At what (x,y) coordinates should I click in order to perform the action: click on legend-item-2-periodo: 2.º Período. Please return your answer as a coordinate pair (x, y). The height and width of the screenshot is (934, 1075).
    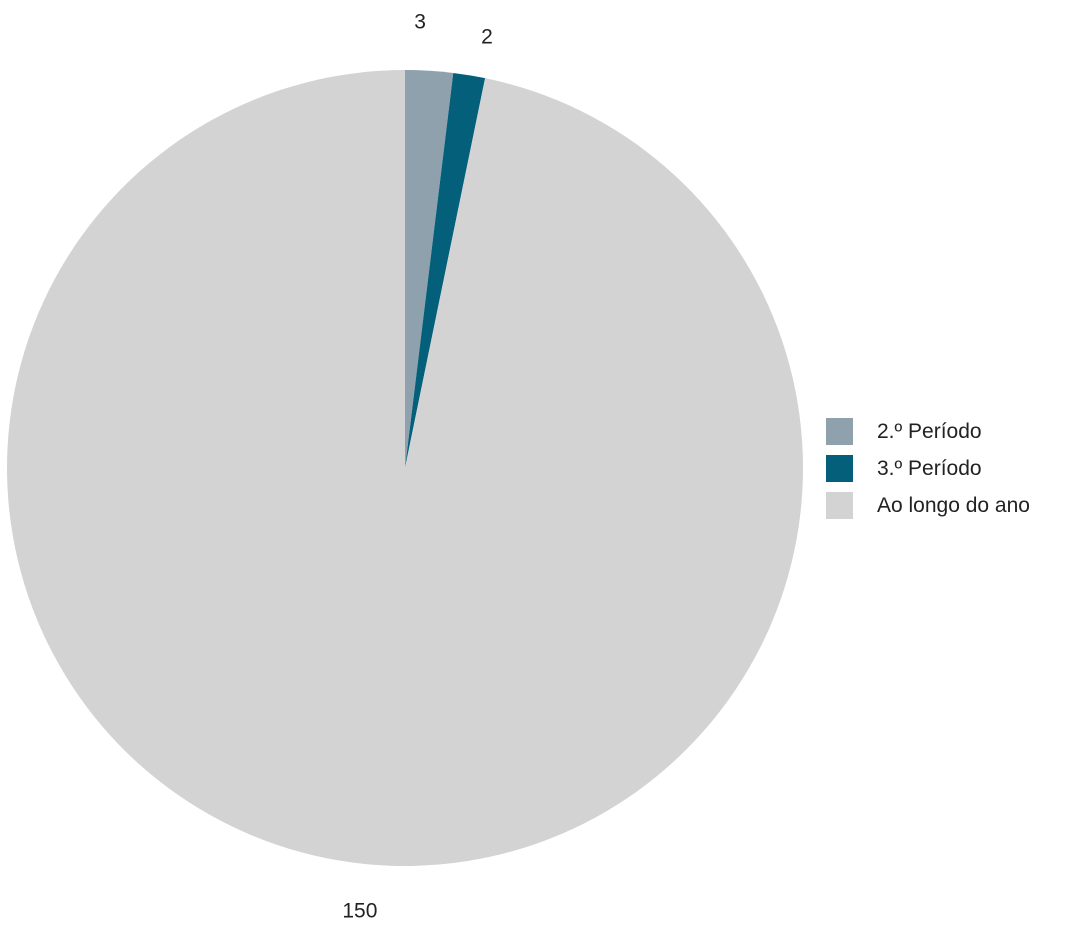
    Looking at the image, I should click on (928, 431).